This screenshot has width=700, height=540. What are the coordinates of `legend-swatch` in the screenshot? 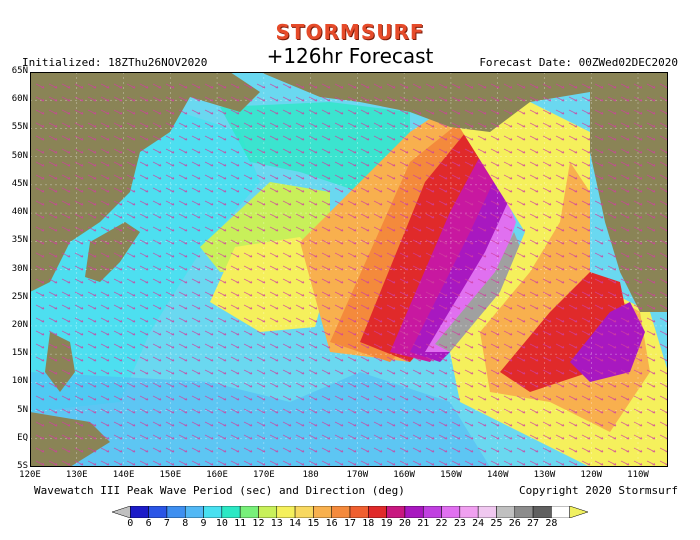 It's located at (469, 512).